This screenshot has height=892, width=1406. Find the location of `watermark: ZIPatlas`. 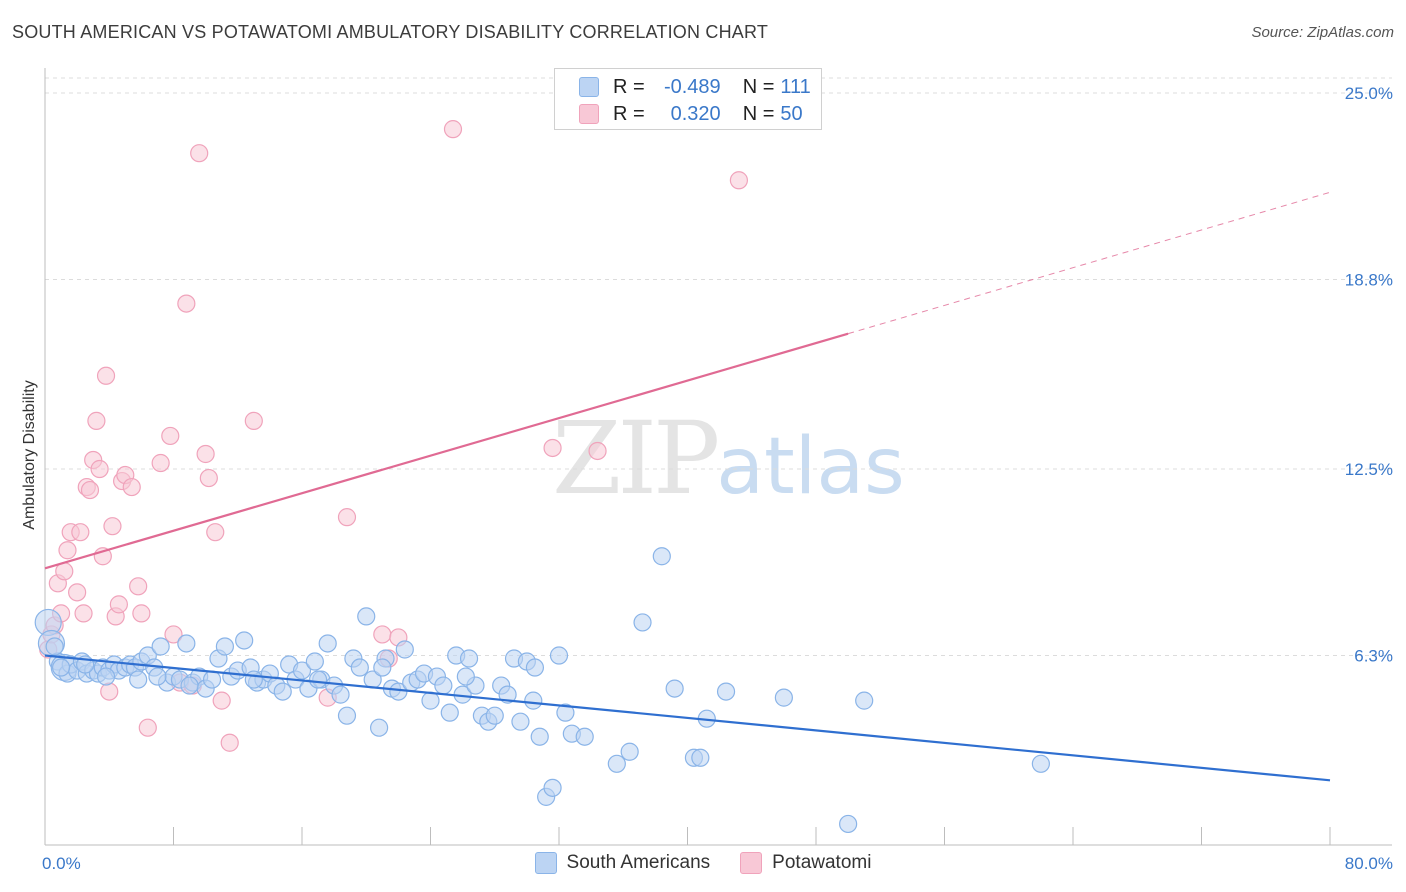

watermark: ZIPatlas is located at coordinates (728, 458).